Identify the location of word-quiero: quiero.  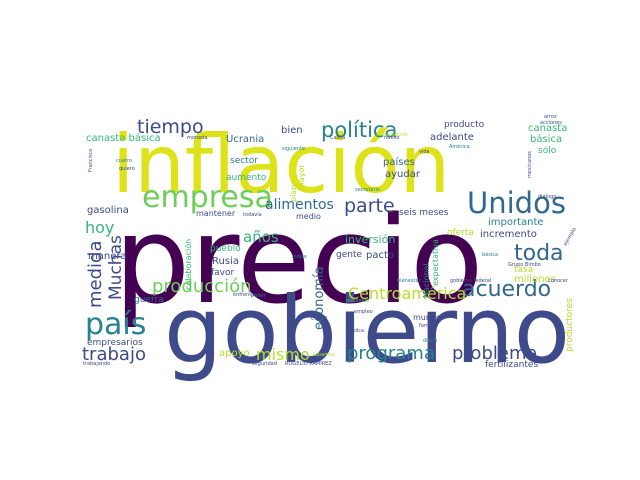
(127, 169).